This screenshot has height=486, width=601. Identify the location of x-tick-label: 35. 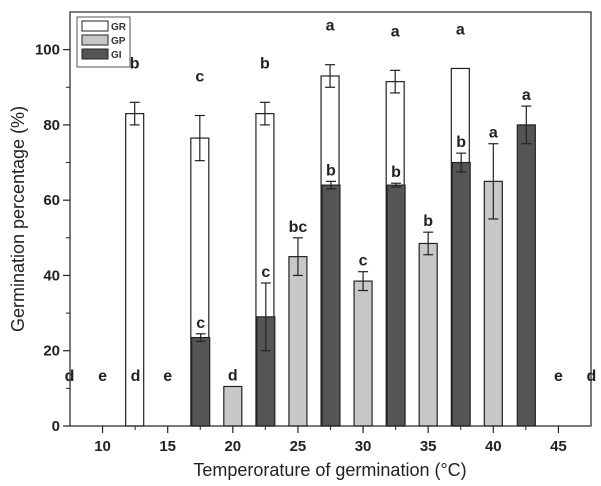
(428, 446).